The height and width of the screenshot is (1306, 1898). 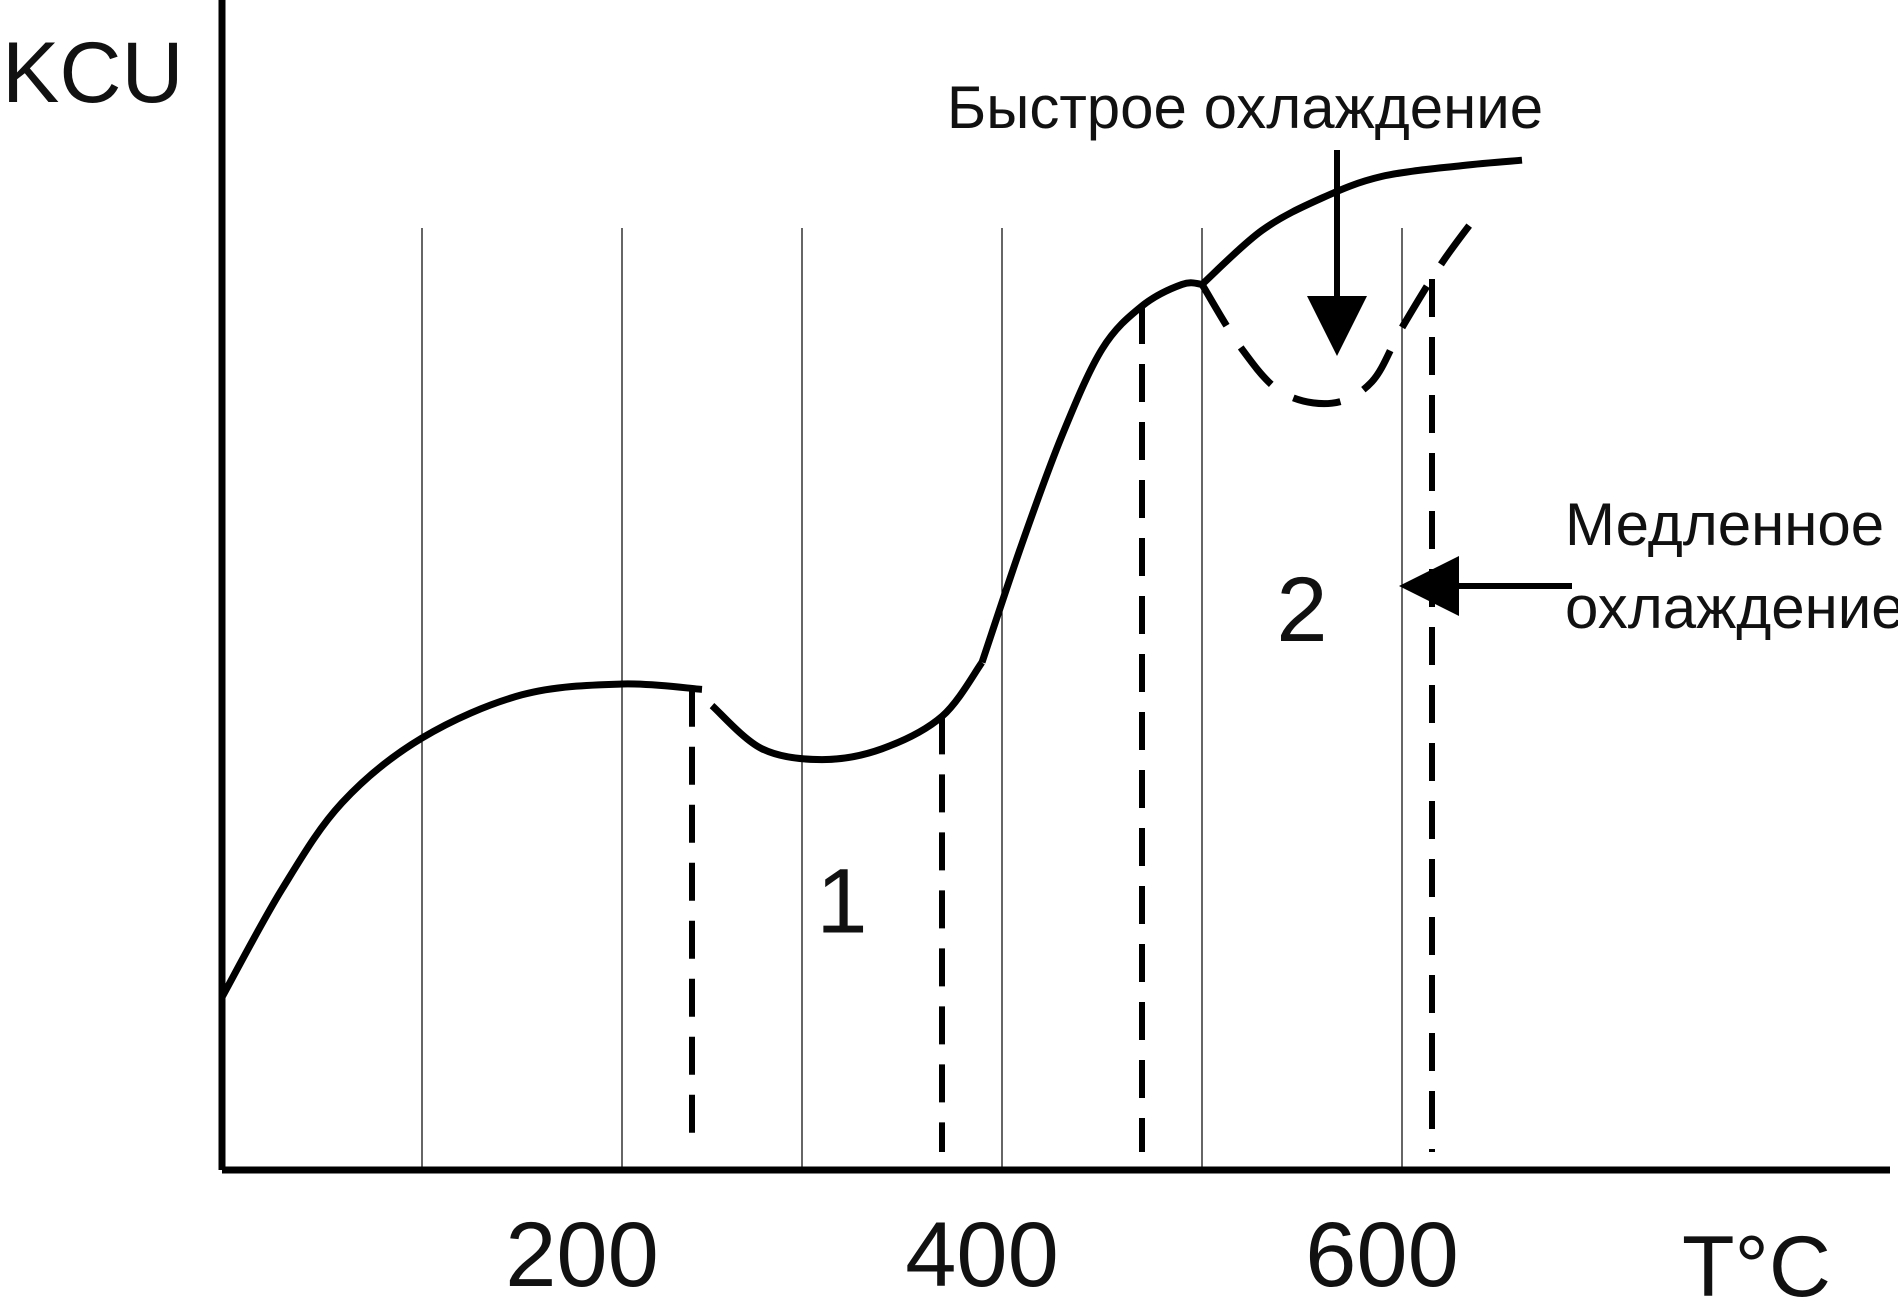 What do you see at coordinates (1301, 610) in the screenshot?
I see `region-label-2: 2` at bounding box center [1301, 610].